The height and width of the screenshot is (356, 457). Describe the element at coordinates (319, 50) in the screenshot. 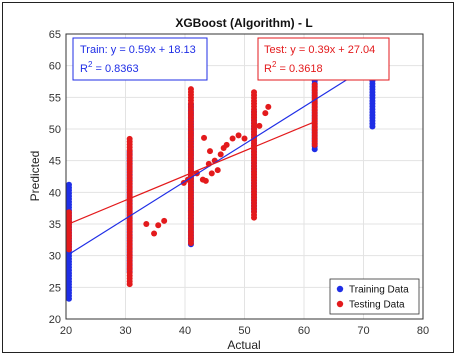

I see `test-equation-text: Test: y = 0.39x + 27.04` at that location.